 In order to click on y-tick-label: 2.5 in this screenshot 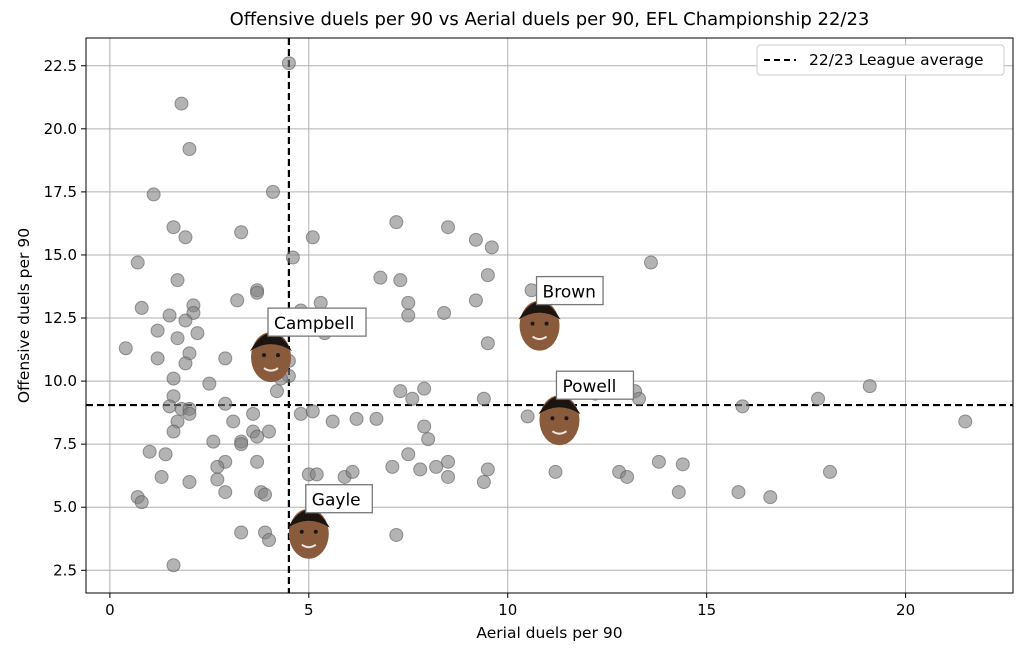, I will do `click(65, 570)`.